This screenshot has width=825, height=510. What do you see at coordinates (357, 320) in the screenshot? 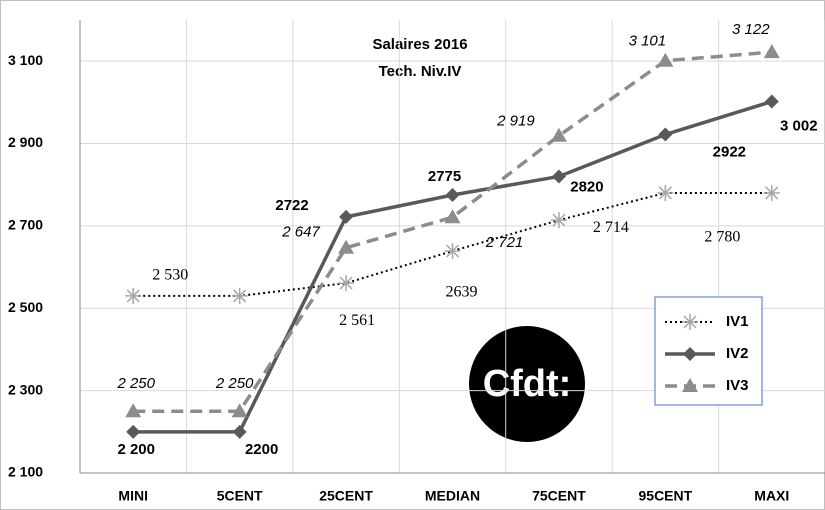
I see `data-label: 2 561` at bounding box center [357, 320].